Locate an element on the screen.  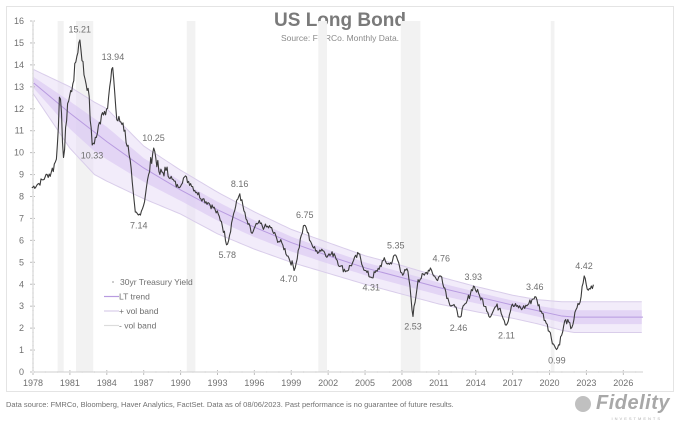
x-tick-label: 1984 is located at coordinates (107, 383).